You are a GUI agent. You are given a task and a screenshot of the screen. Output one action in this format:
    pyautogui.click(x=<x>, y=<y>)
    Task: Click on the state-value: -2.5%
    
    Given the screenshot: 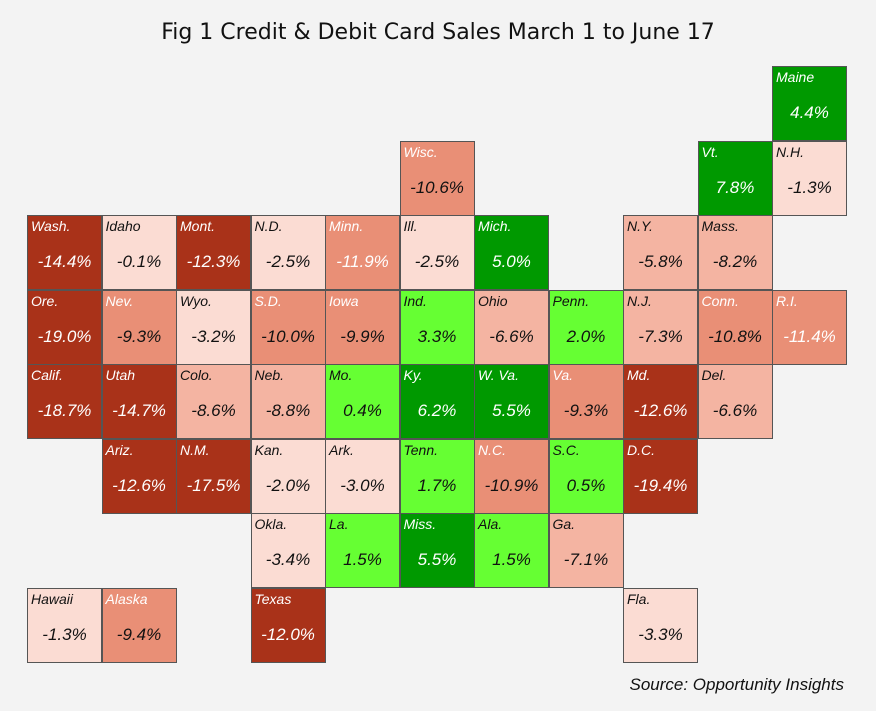 What is the action you would take?
    pyautogui.click(x=288, y=261)
    